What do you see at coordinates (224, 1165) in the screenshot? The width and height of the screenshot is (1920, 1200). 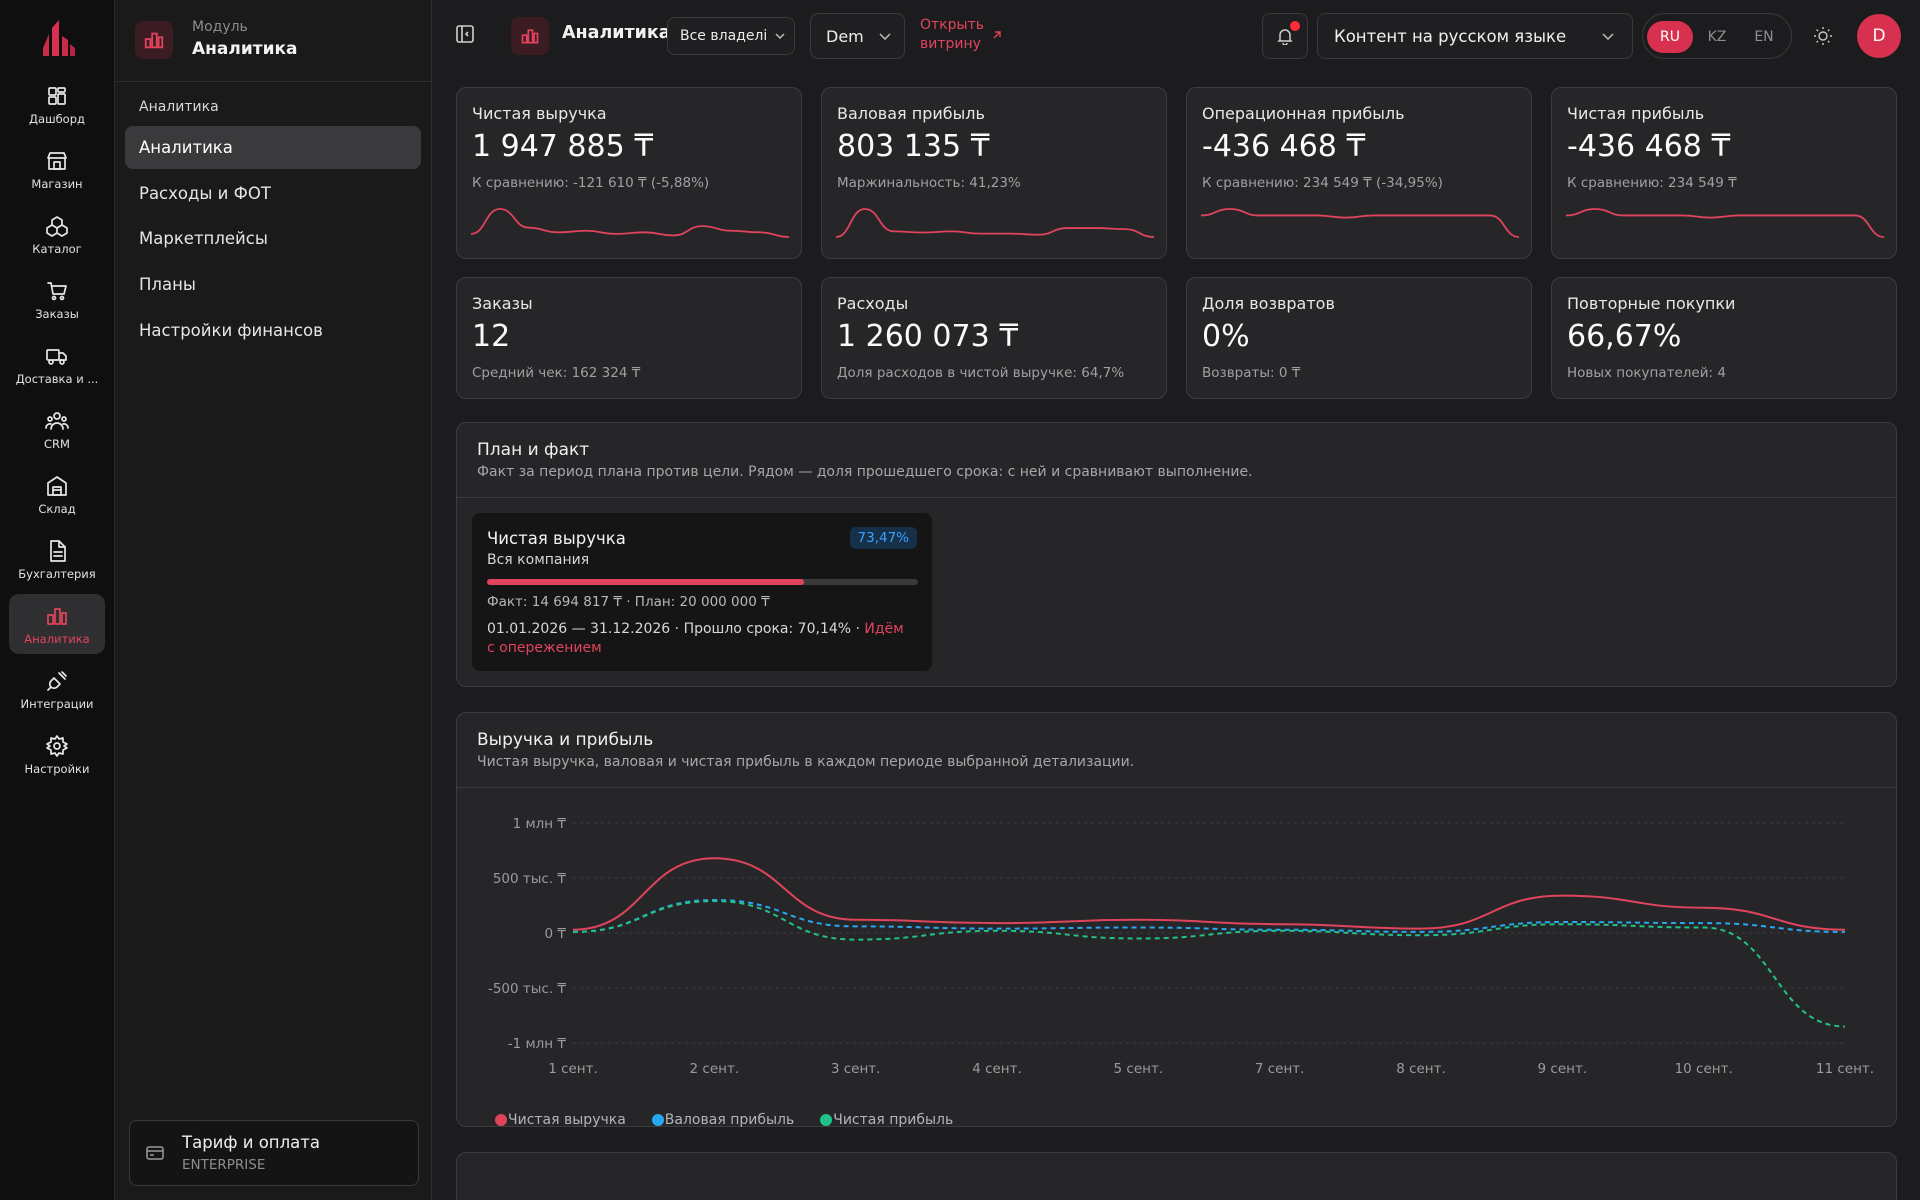 I see `tariff-plan: ENTERPRISE` at bounding box center [224, 1165].